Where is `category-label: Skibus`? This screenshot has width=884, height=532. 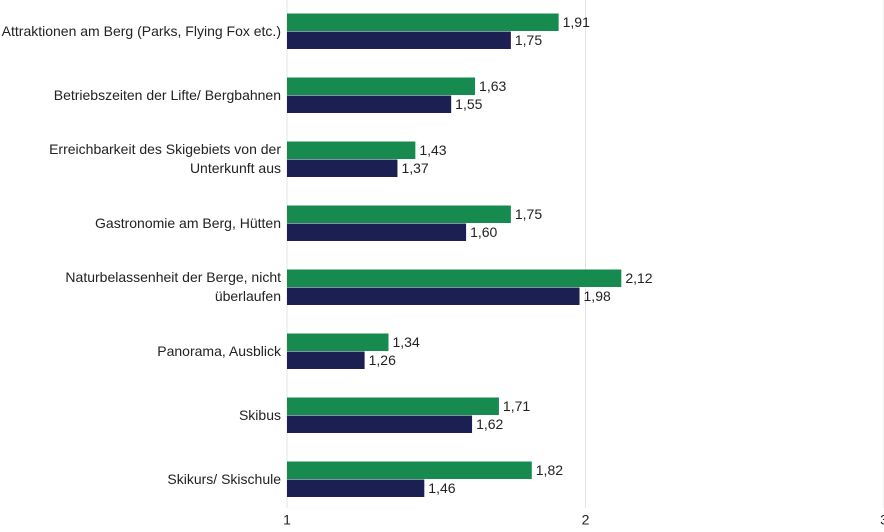
category-label: Skibus is located at coordinates (140, 415).